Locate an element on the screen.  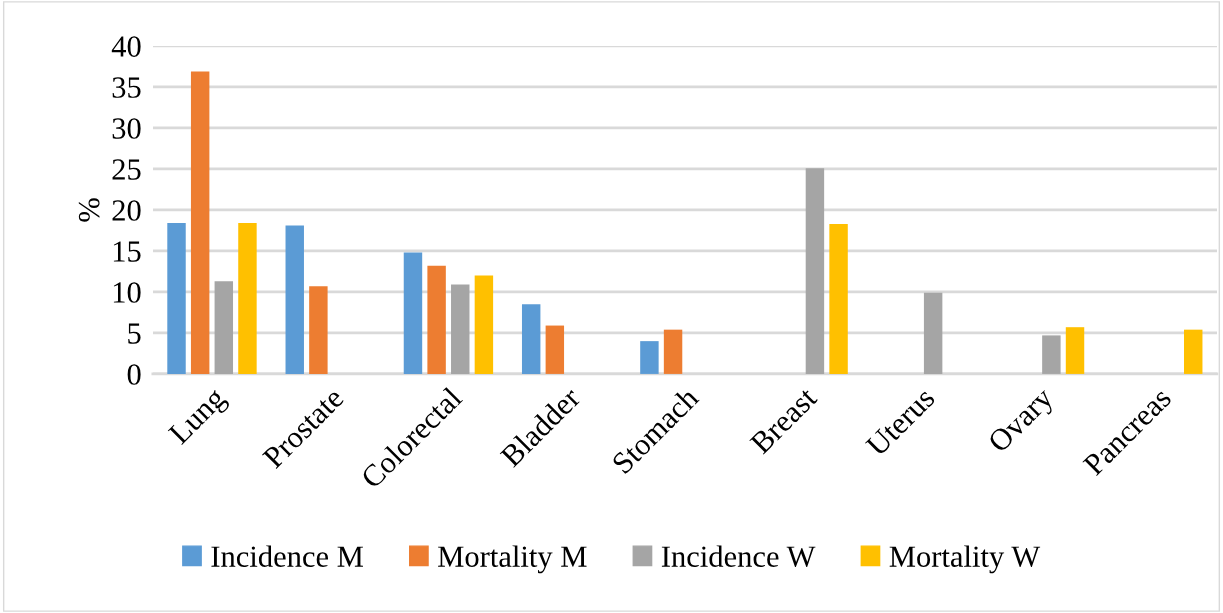
y-tick-label: 10 is located at coordinates (127, 292).